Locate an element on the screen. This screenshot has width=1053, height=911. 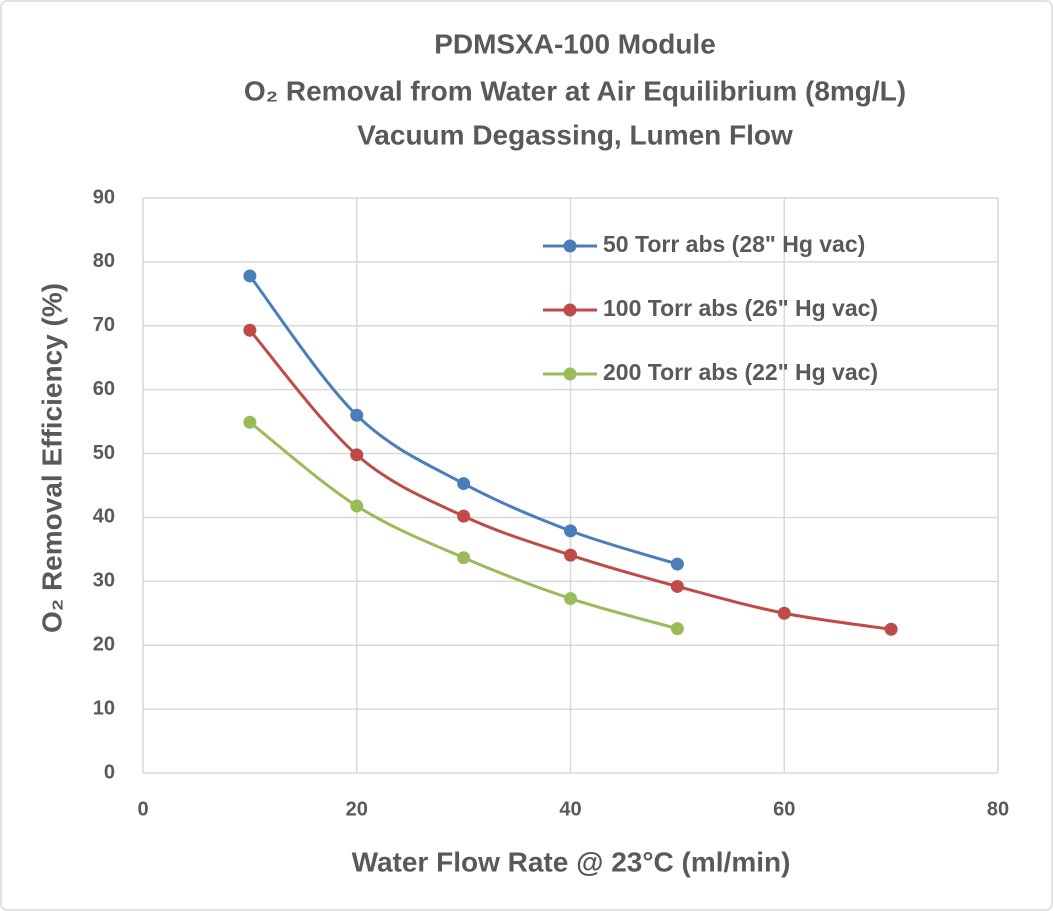
legend-label: 50 Torr abs (28" Hg vac) is located at coordinates (734, 244).